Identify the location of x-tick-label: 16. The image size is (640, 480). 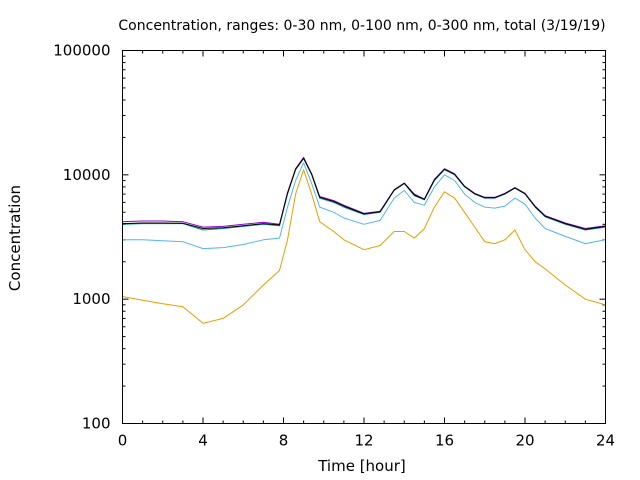
(444, 441).